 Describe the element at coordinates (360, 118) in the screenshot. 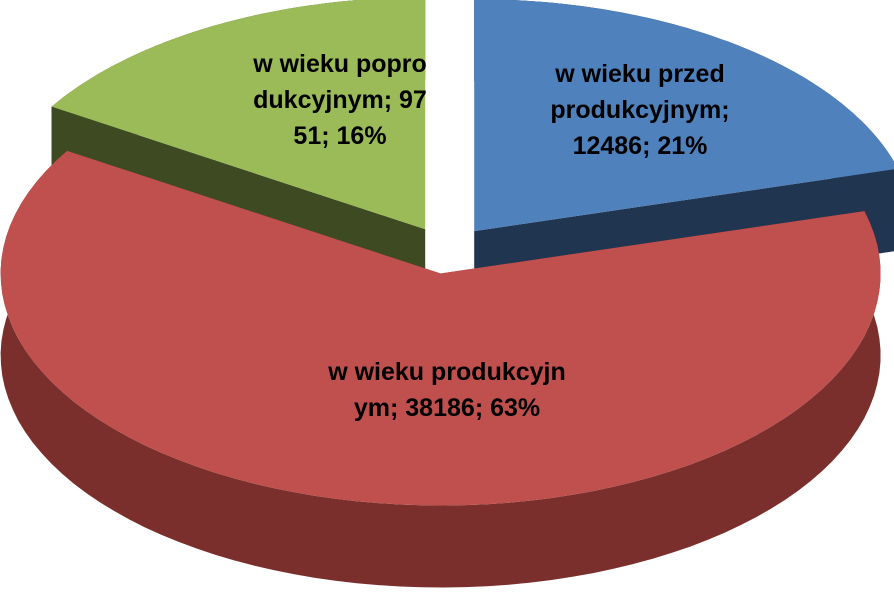

I see `label-part: 9751` at that location.